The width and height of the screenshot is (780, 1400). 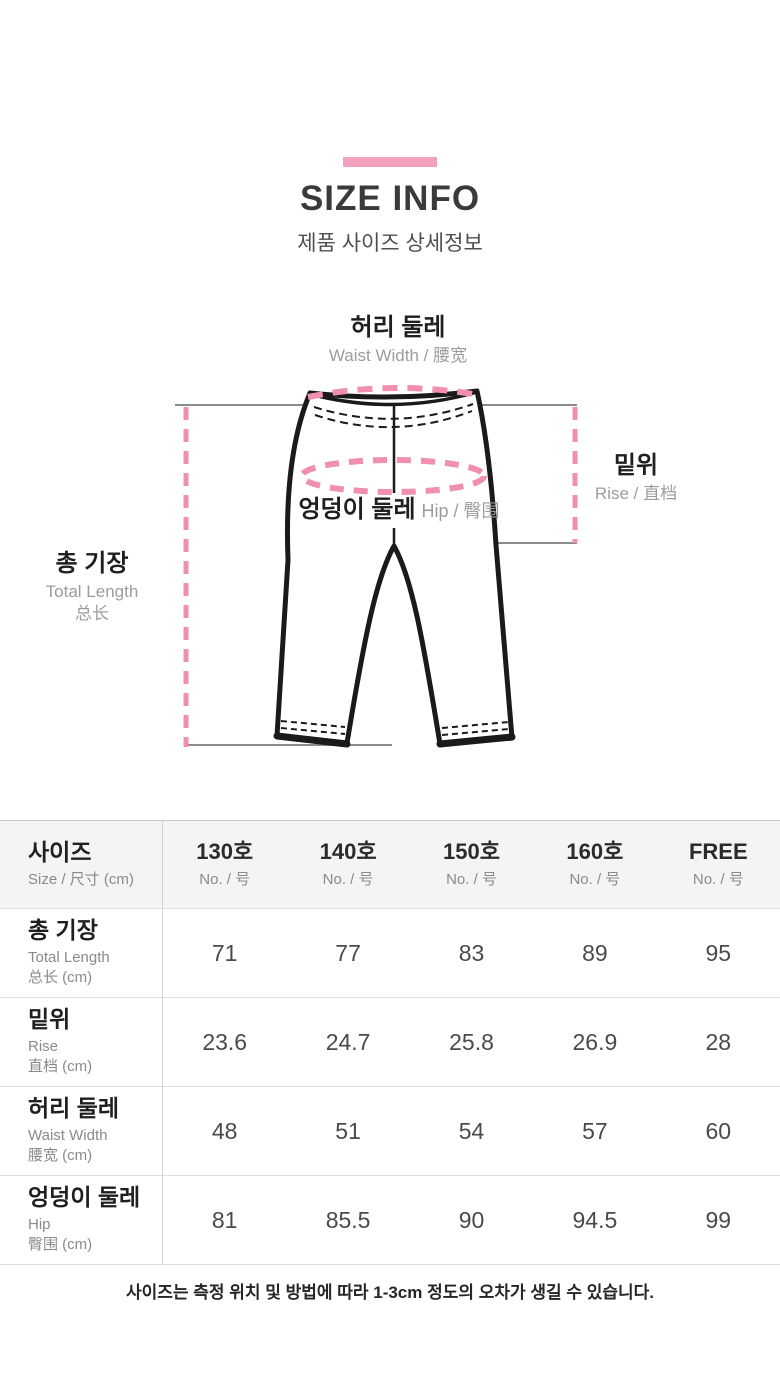 What do you see at coordinates (394, 567) in the screenshot?
I see `pants-outline` at bounding box center [394, 567].